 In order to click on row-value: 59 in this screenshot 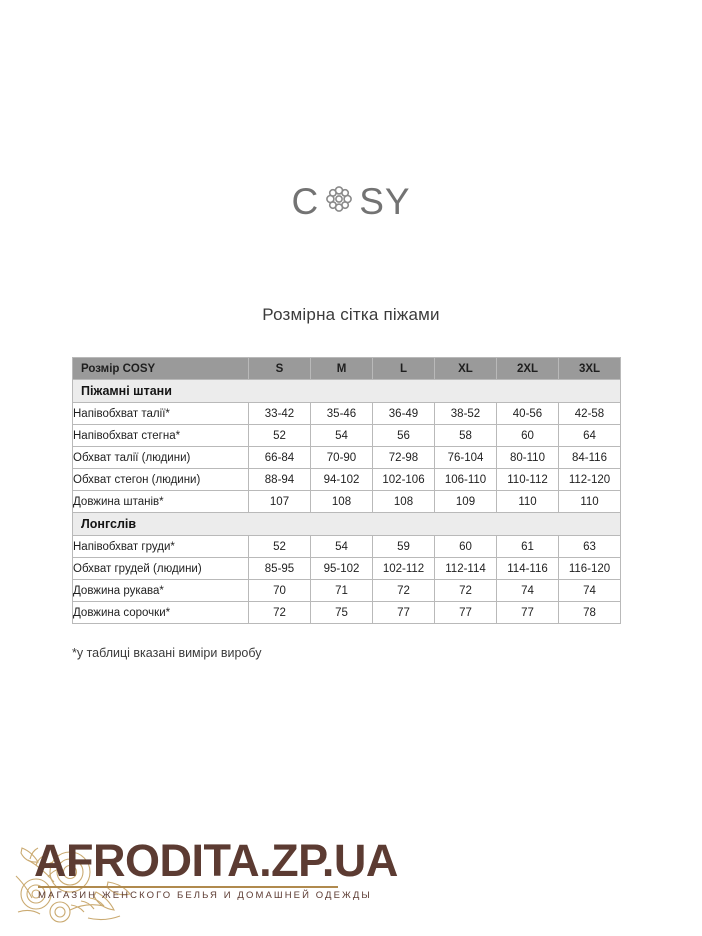, I will do `click(403, 546)`.